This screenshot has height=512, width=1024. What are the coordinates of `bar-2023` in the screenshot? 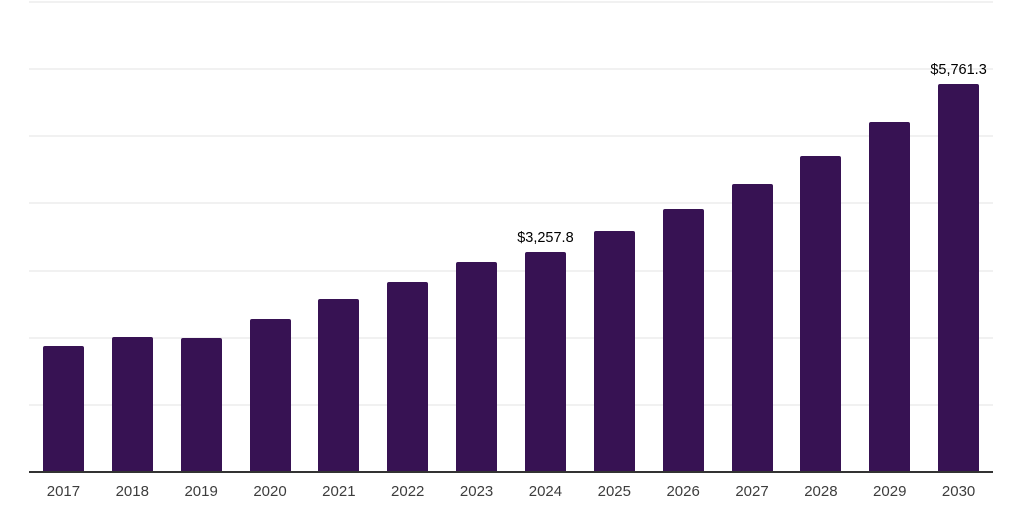 It's located at (477, 366).